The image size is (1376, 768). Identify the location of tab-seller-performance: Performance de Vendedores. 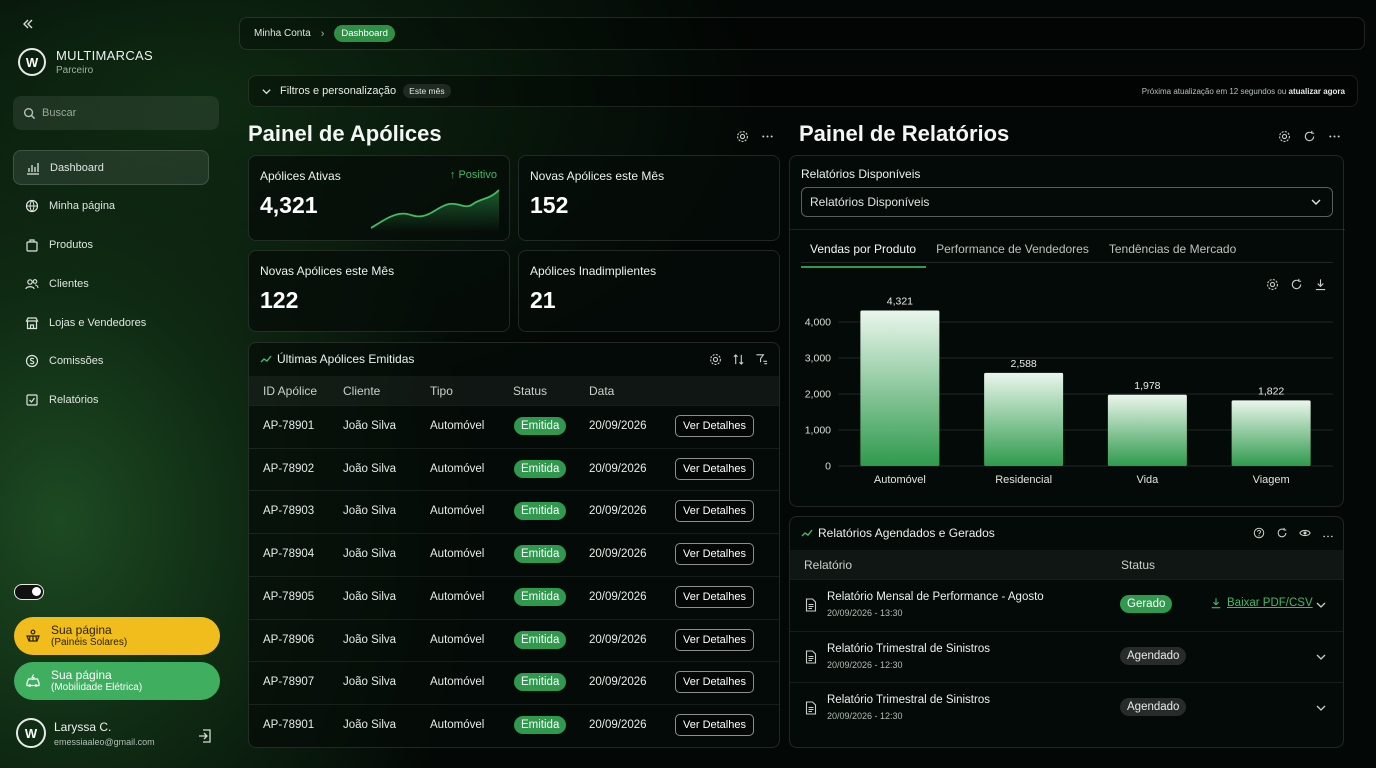
(1012, 249).